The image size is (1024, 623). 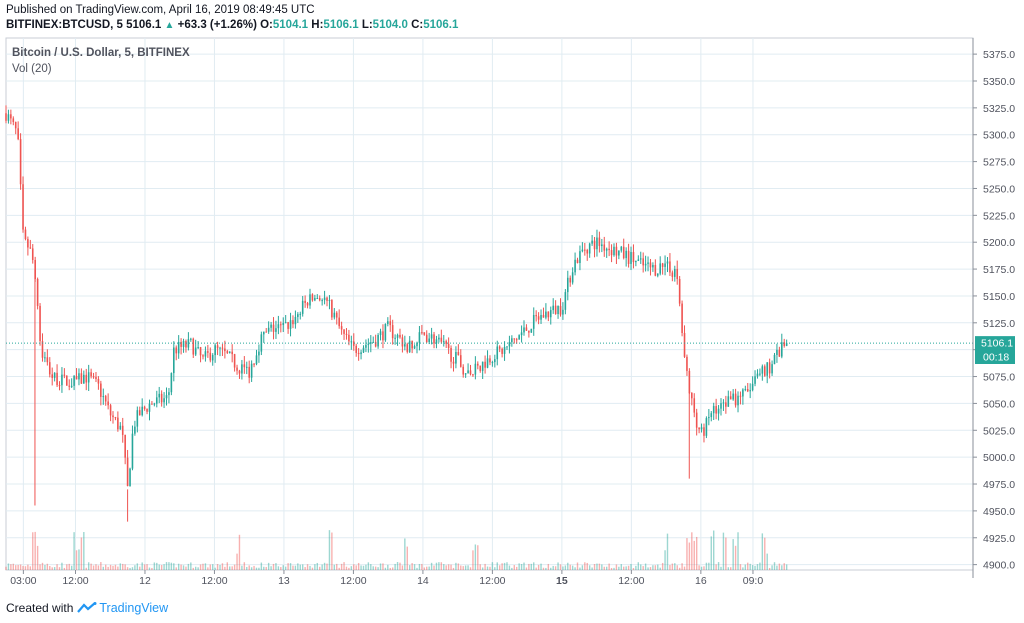 I want to click on tradingview-brand: TradingView, so click(x=134, y=608).